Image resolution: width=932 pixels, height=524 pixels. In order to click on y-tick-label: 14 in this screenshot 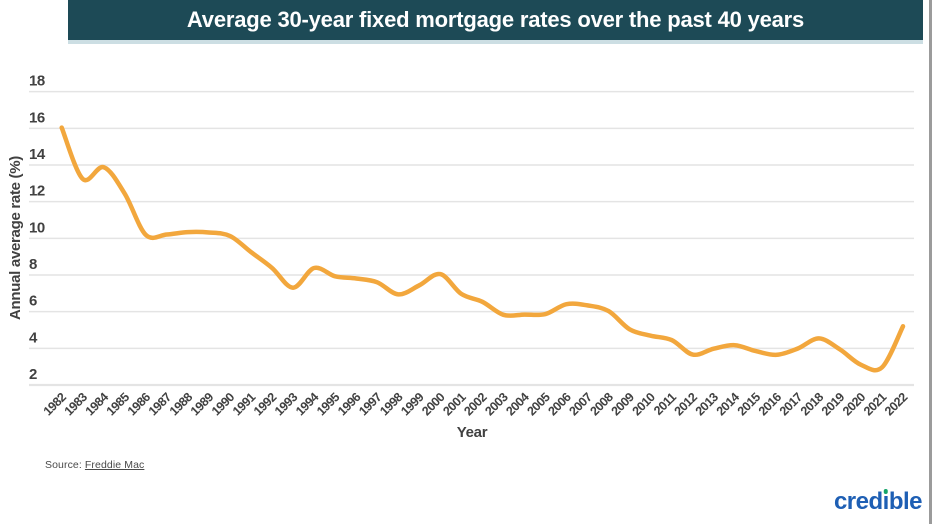, I will do `click(37, 154)`.